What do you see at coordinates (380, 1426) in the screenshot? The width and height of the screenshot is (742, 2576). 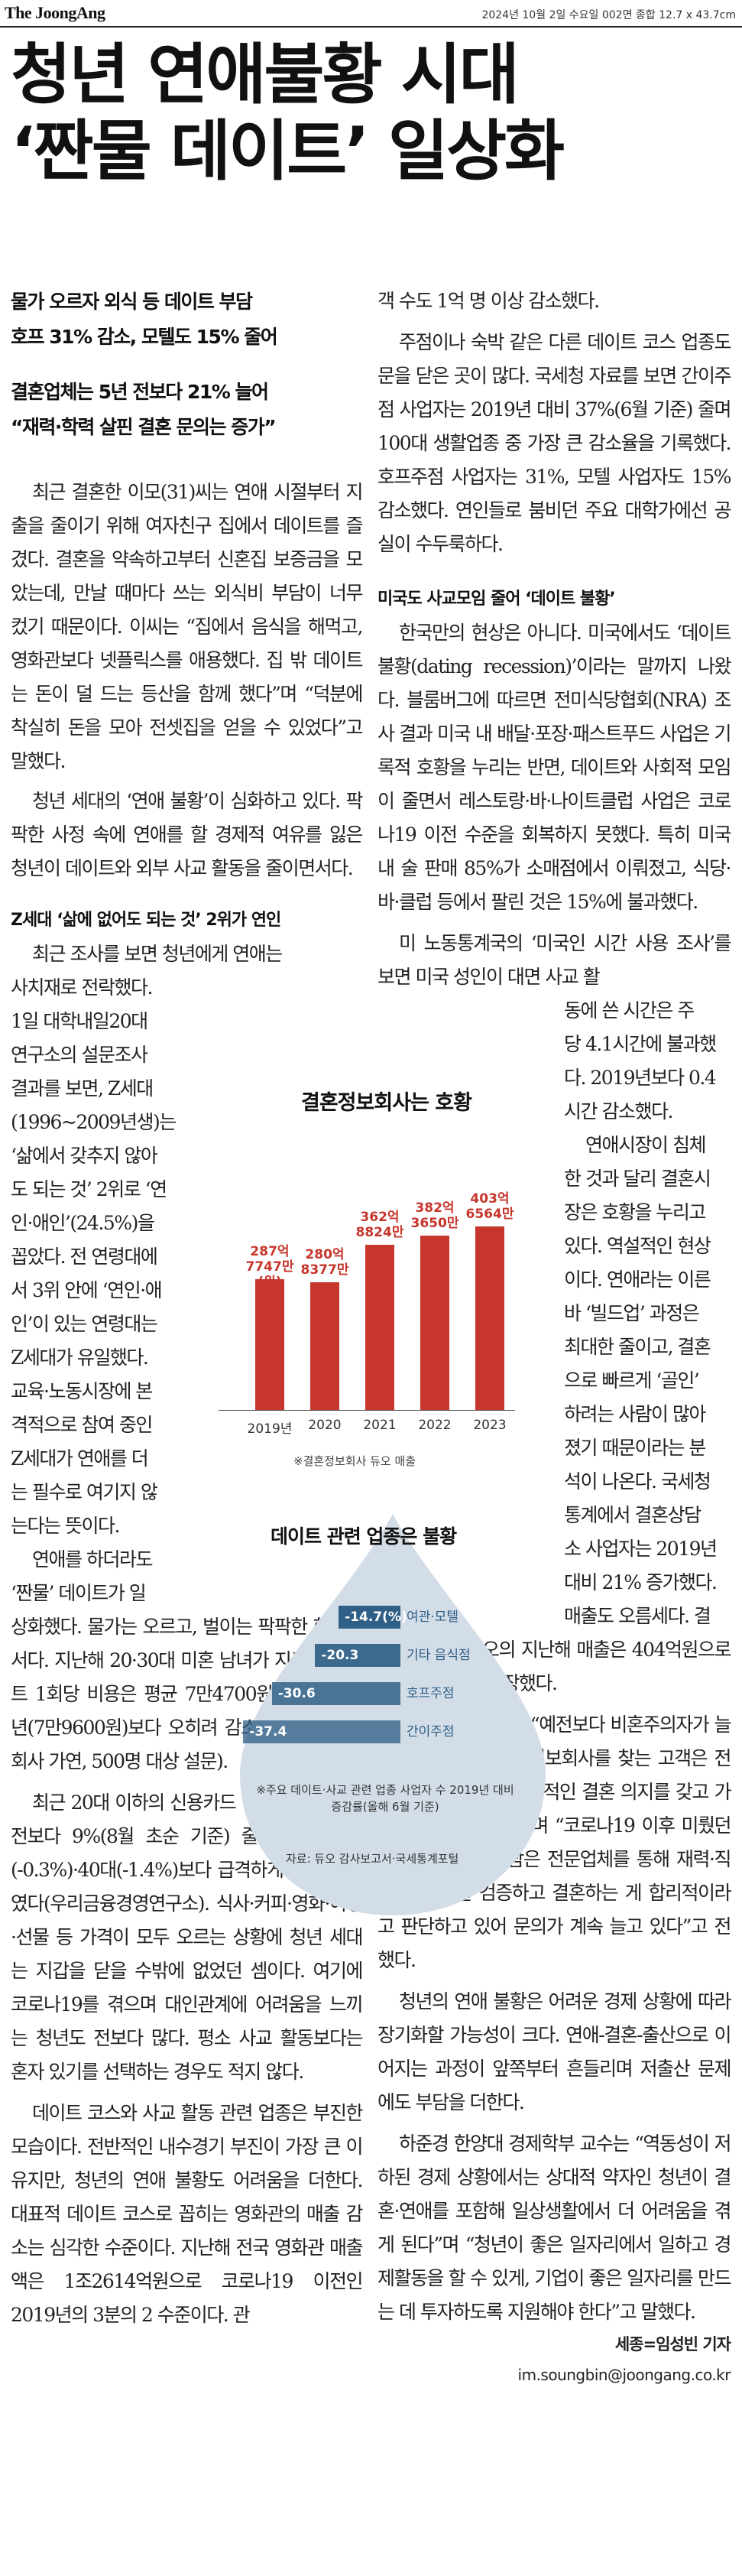 I see `x-tick-label: 2021` at bounding box center [380, 1426].